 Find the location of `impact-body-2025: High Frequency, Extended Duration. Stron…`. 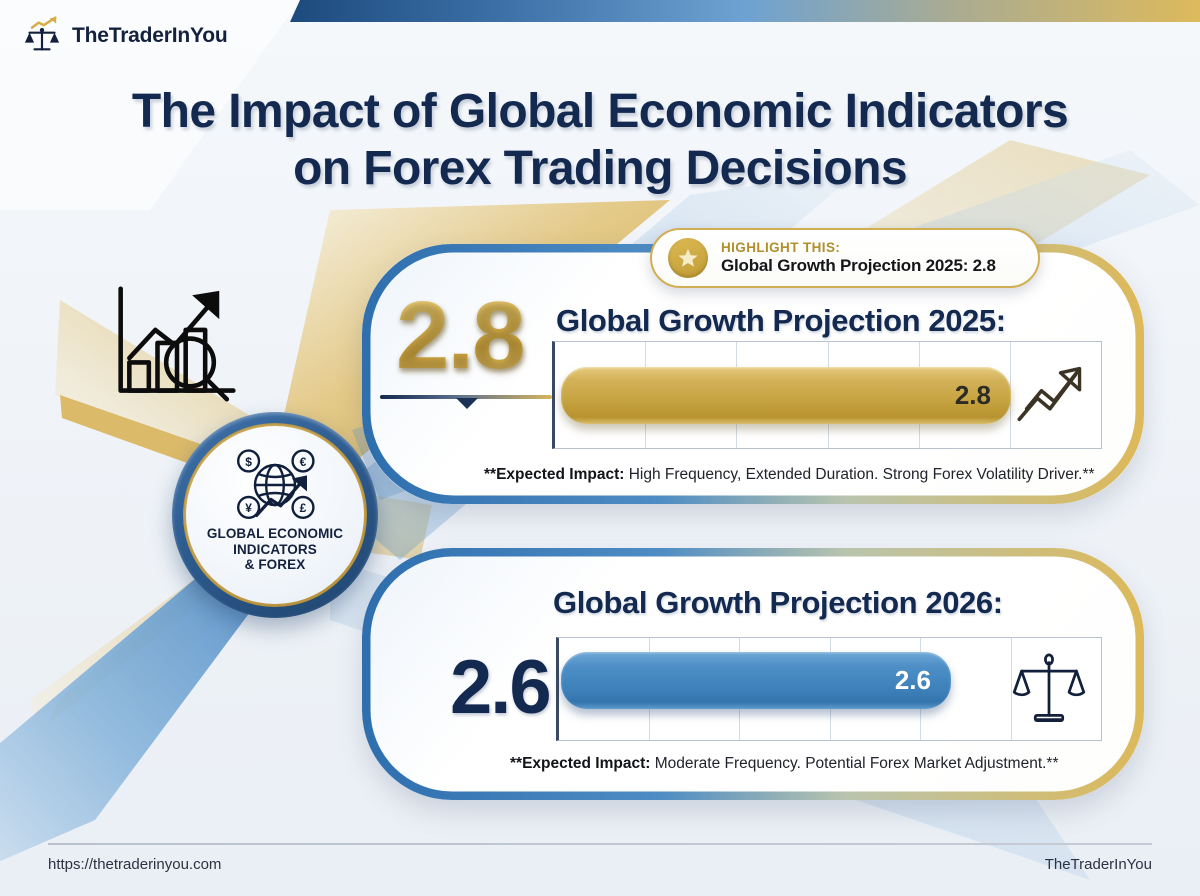

impact-body-2025: High Frequency, Extended Duration. Stron… is located at coordinates (859, 474).